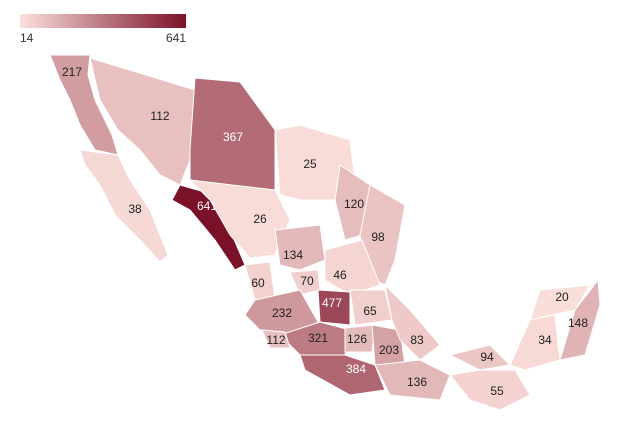 The width and height of the screenshot is (628, 431). Describe the element at coordinates (72, 72) in the screenshot. I see `region-label: 217` at that location.